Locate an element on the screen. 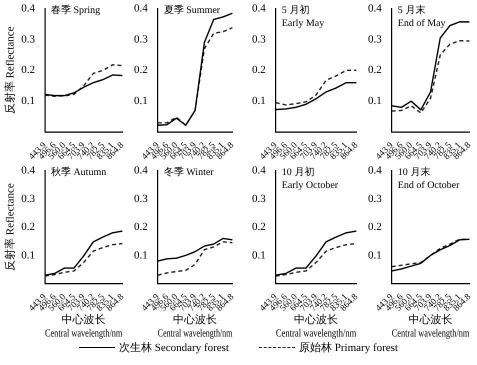  legend-label: 原始林 Primary forest is located at coordinates (348, 348).